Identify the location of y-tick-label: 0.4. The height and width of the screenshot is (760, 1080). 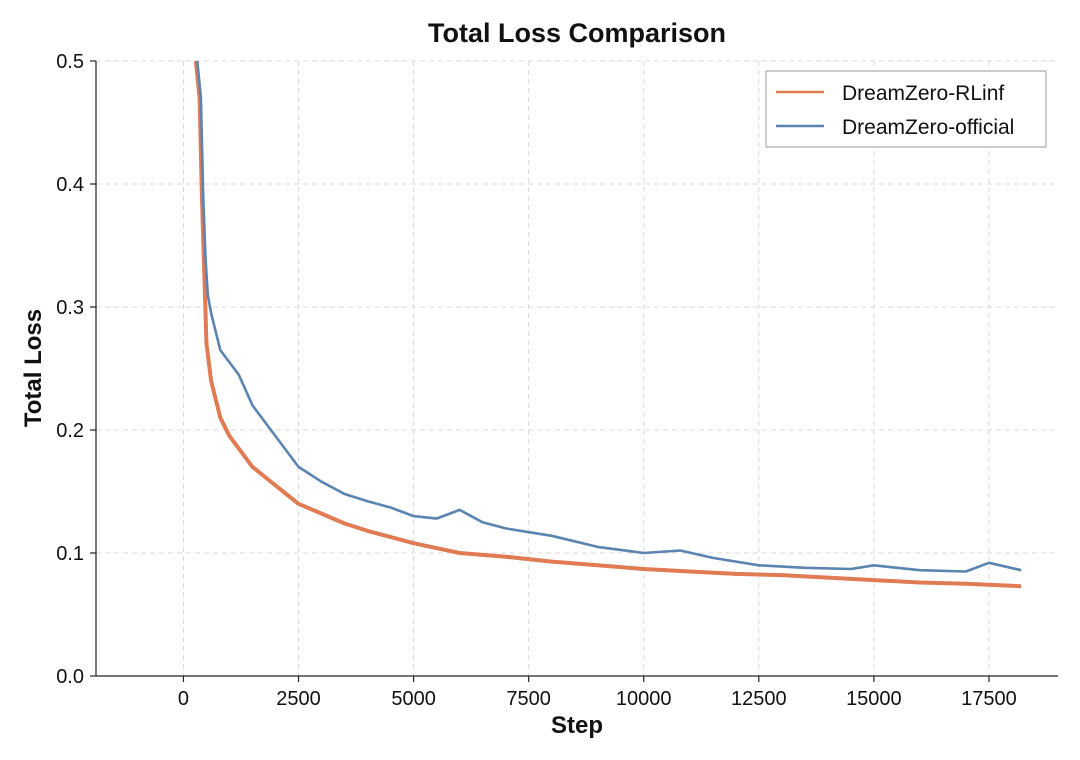
(70, 185).